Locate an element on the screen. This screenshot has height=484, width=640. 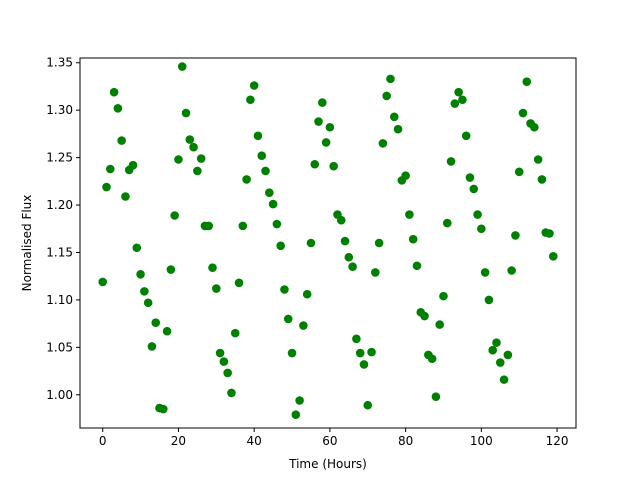
x-tick-label: 20 is located at coordinates (178, 441).